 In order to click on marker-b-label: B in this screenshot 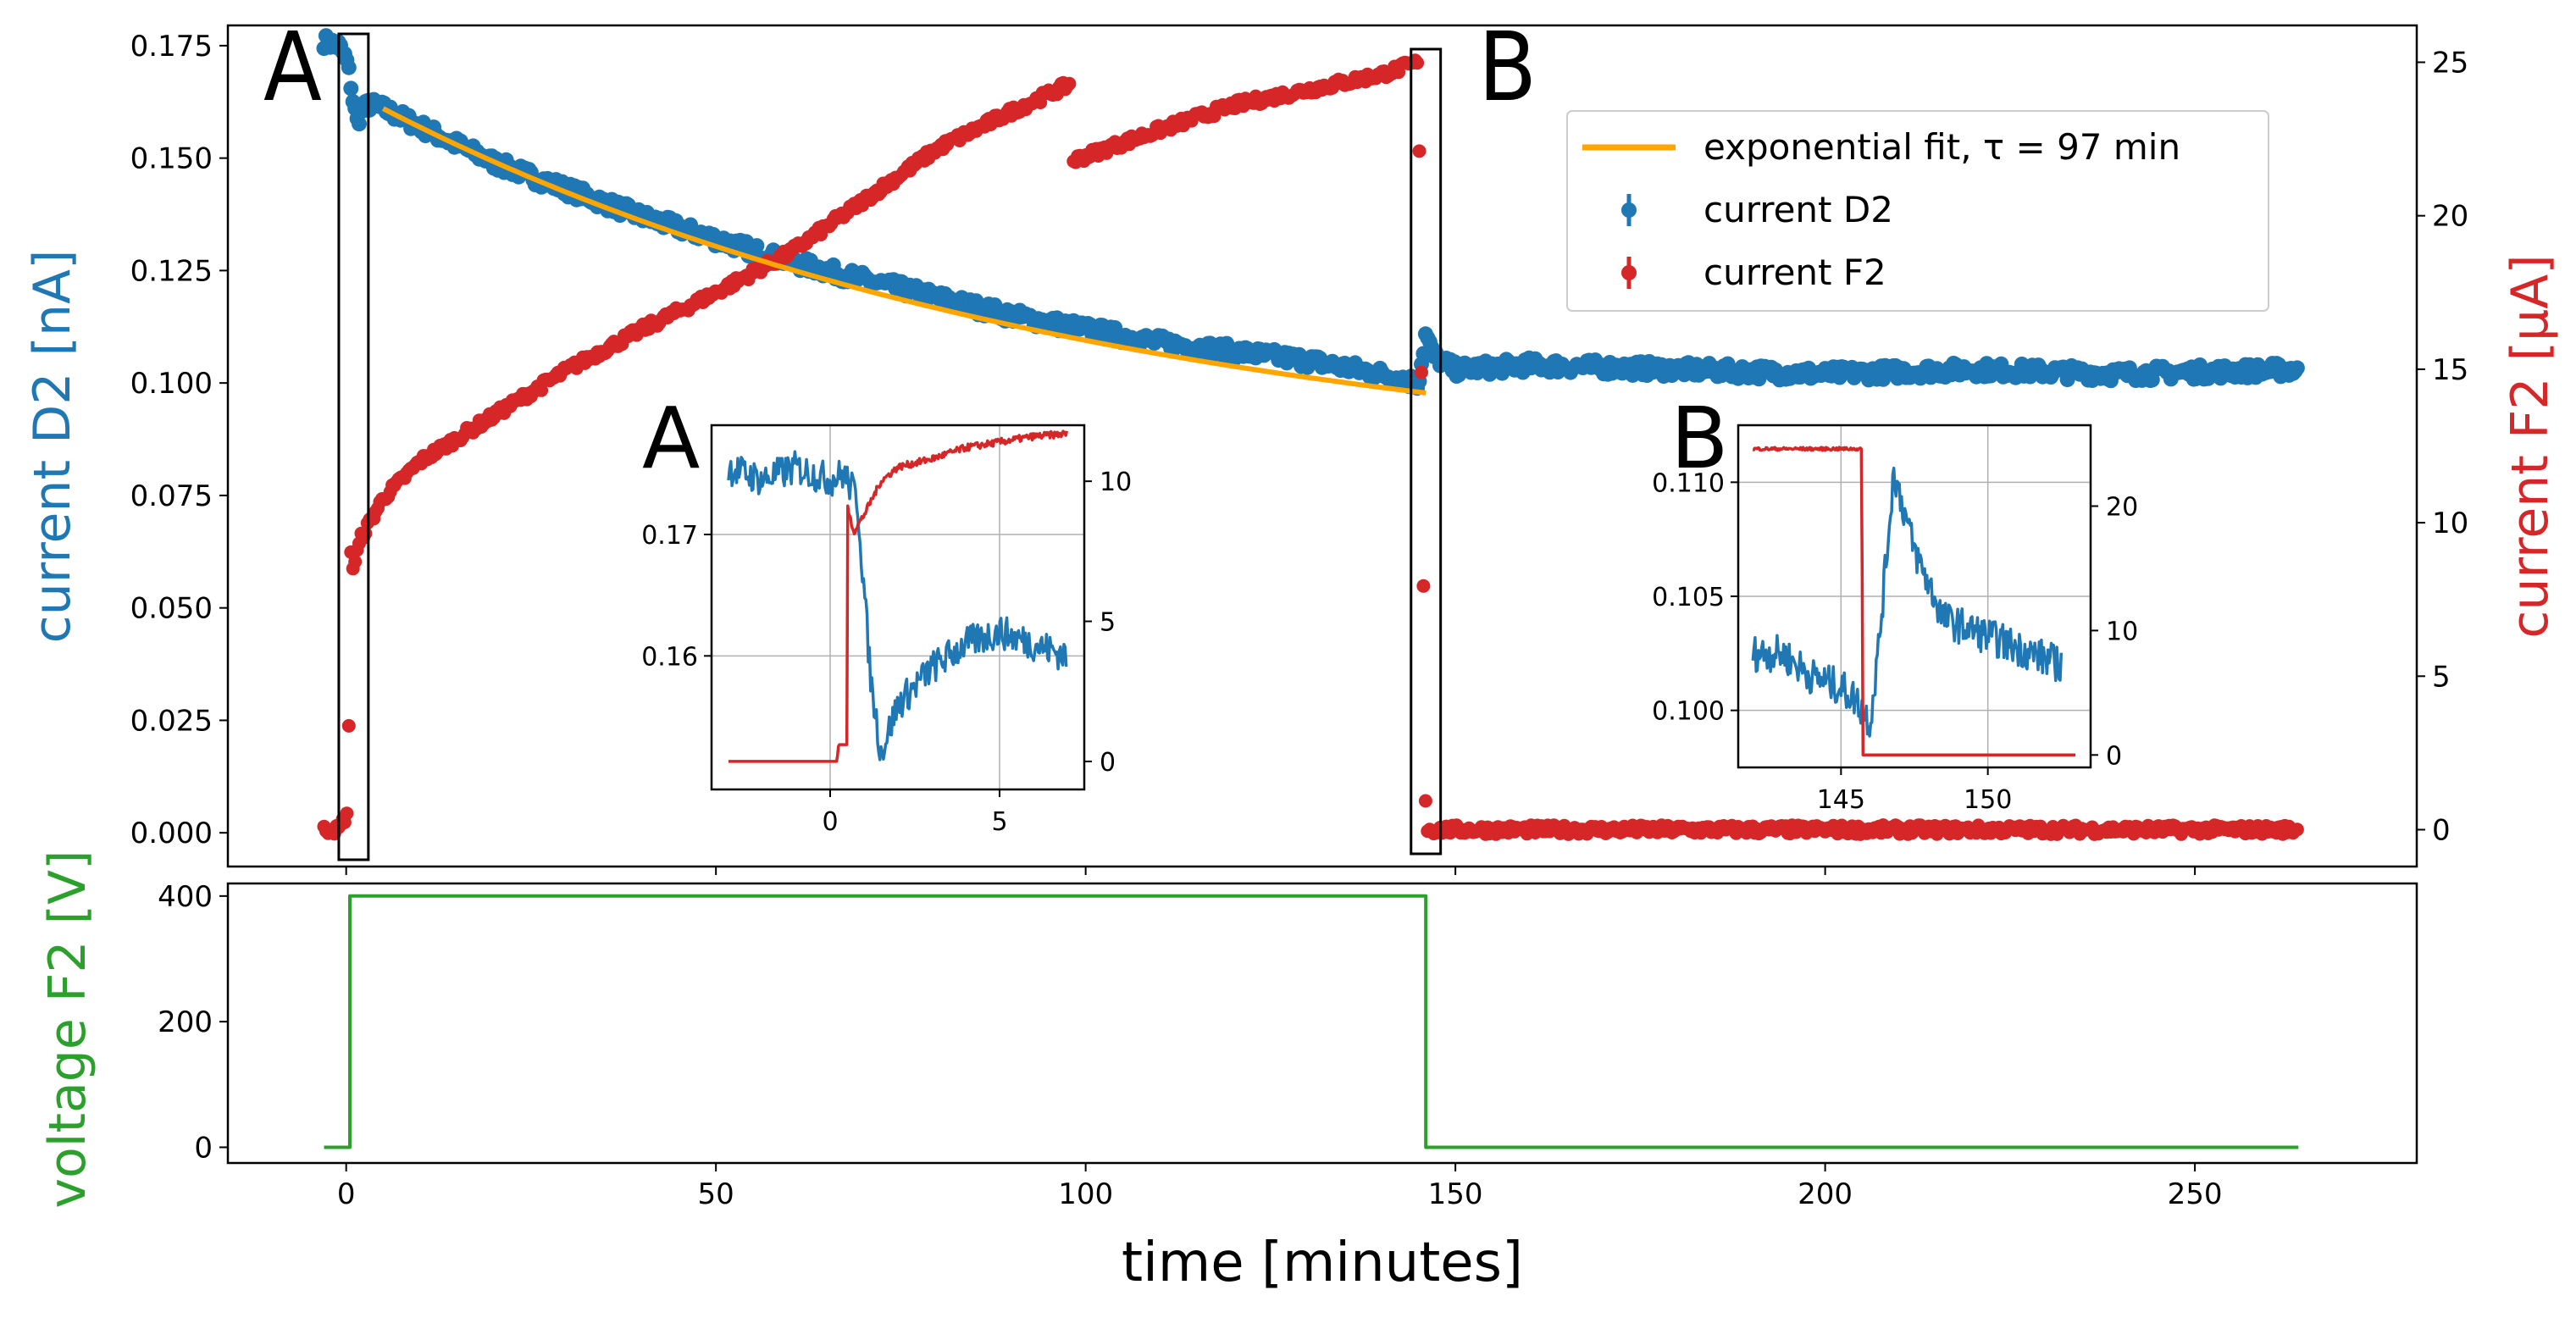, I will do `click(1507, 68)`.